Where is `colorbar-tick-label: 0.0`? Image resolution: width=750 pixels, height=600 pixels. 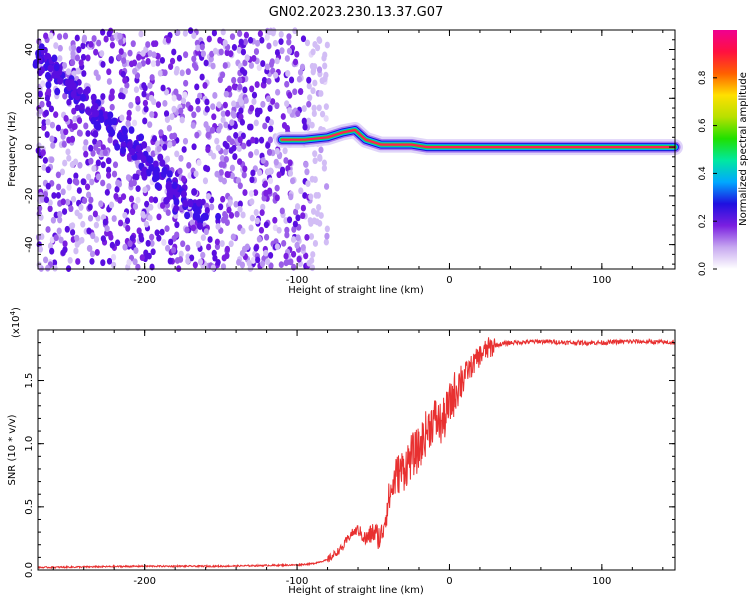
colorbar-tick-label: 0.0 is located at coordinates (703, 269).